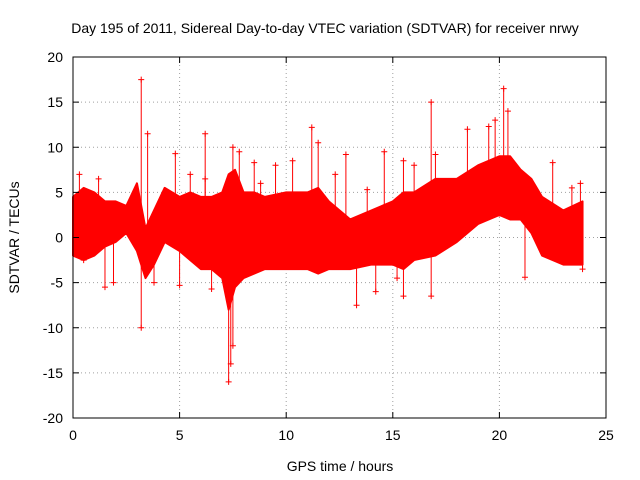 The width and height of the screenshot is (640, 480). Describe the element at coordinates (55, 147) in the screenshot. I see `y-tick-label: 10` at that location.